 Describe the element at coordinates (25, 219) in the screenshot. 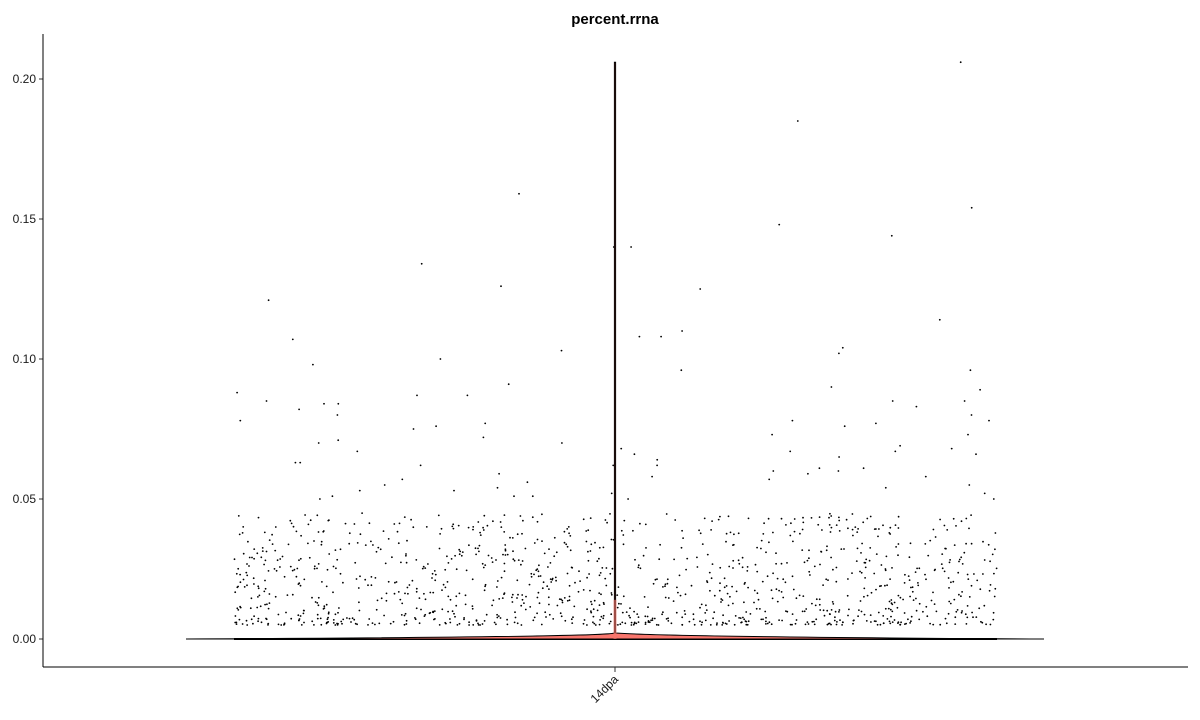

I see `y-tick-label: 0.15` at that location.